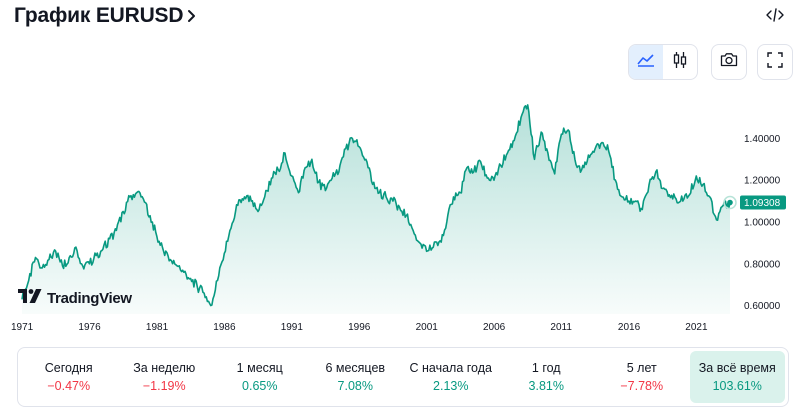 Image resolution: width=800 pixels, height=419 pixels. I want to click on snapshot-button, so click(729, 62).